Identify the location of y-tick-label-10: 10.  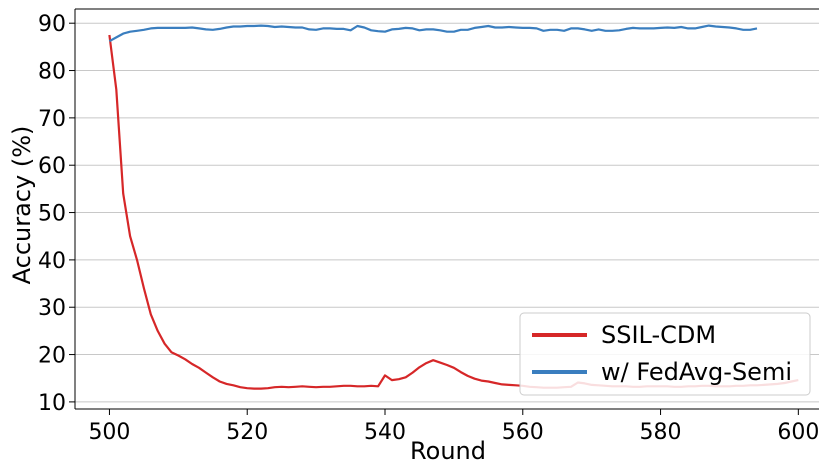
(52, 403).